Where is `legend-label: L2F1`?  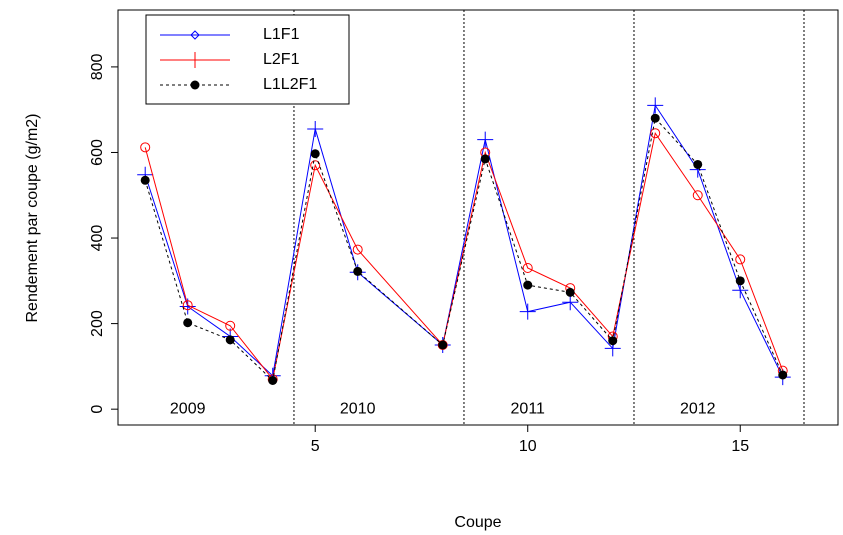 legend-label: L2F1 is located at coordinates (281, 59).